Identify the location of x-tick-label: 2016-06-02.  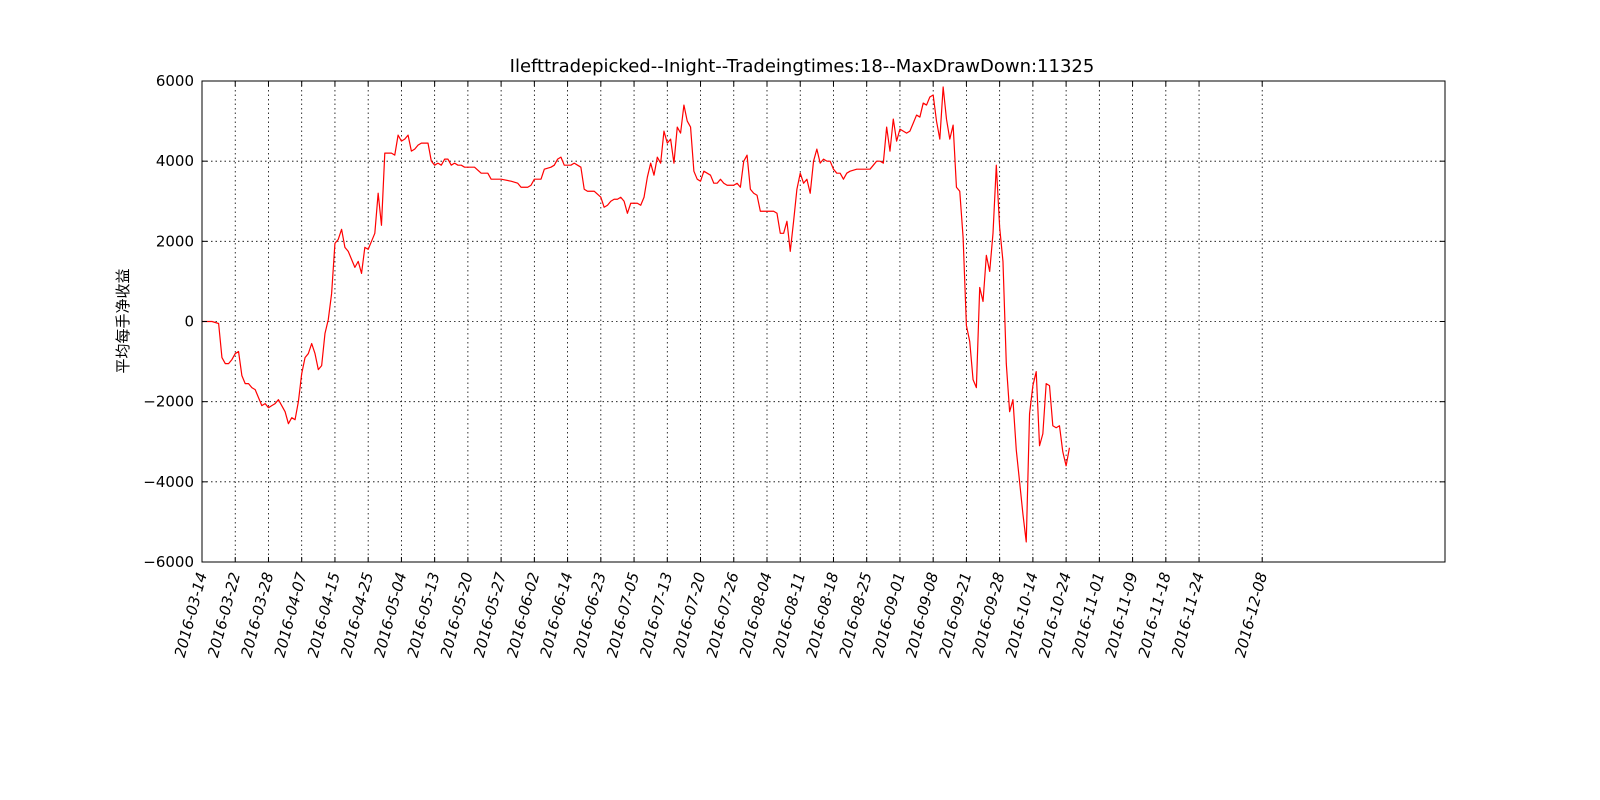
(523, 614).